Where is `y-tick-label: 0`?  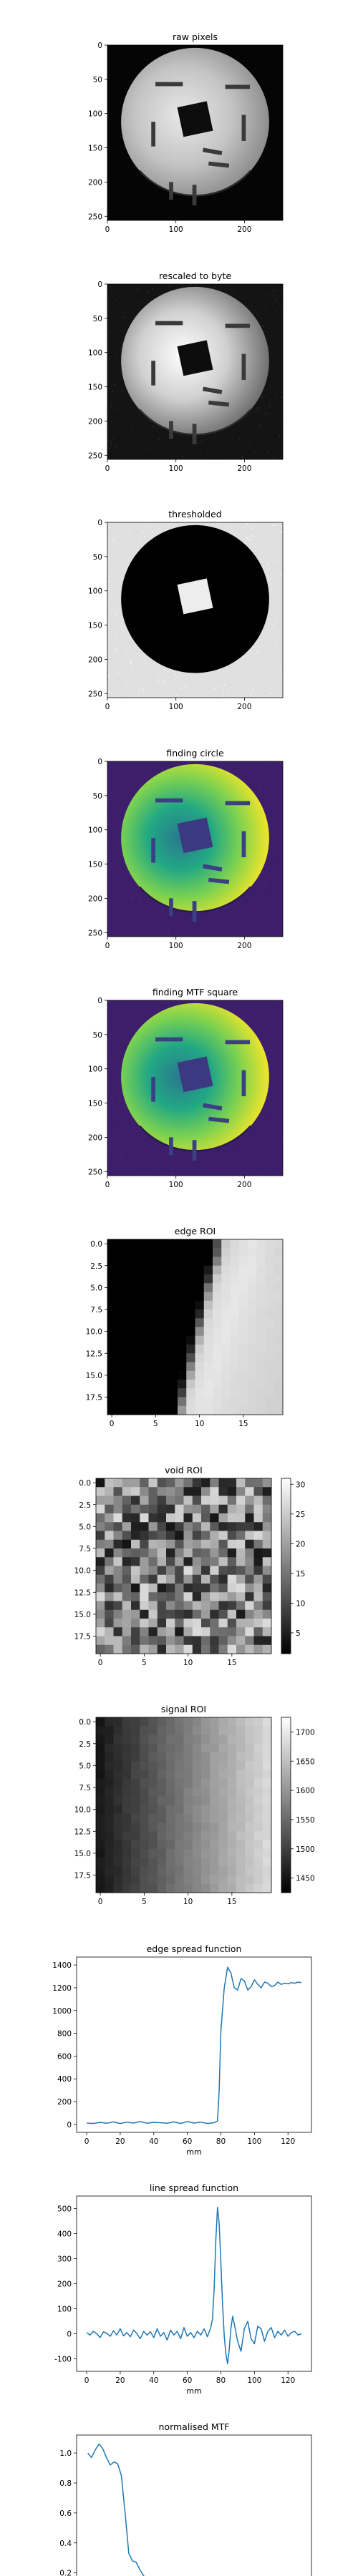
y-tick-label: 0 is located at coordinates (99, 284).